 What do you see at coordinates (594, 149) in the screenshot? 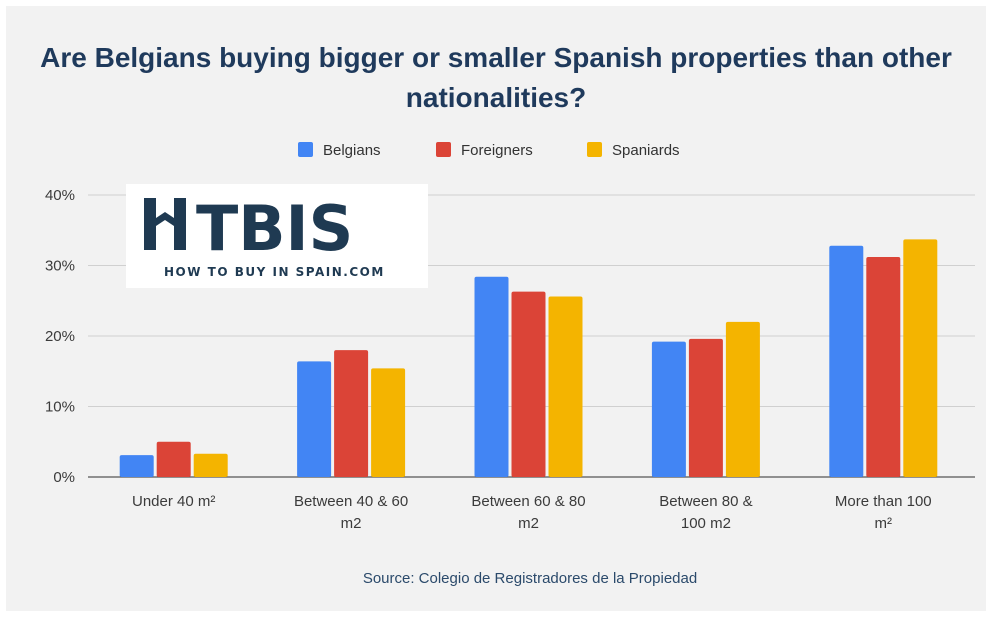
I see `legend-swatch-spaniards` at bounding box center [594, 149].